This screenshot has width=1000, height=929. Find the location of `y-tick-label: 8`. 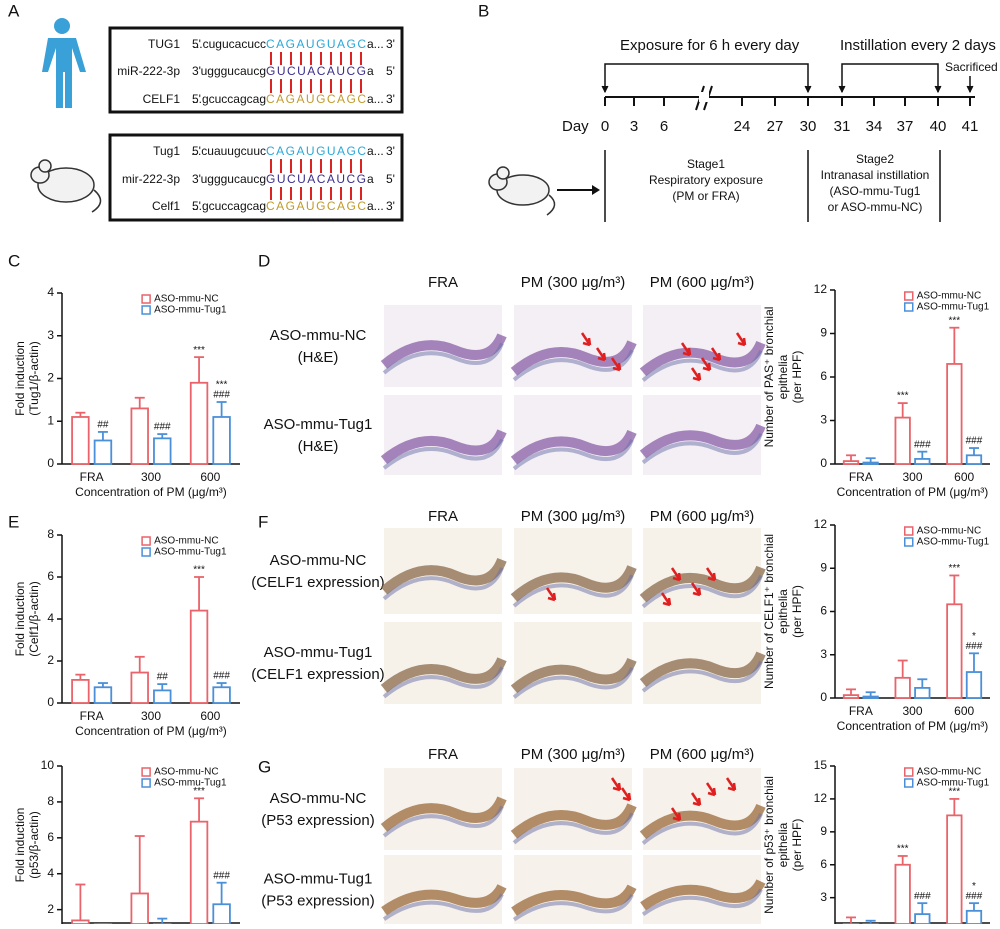

y-tick-label: 8 is located at coordinates (50, 534).